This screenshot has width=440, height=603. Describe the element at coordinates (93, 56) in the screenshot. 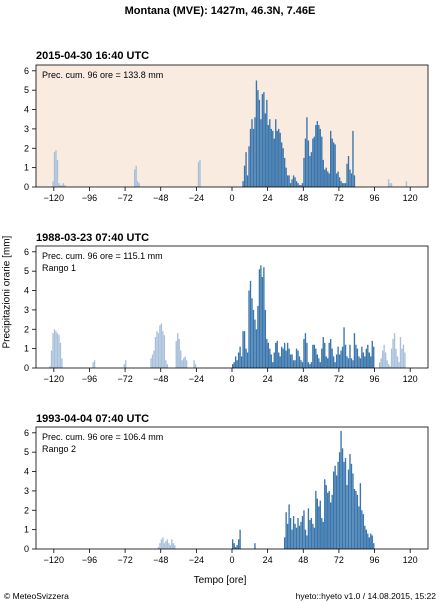

I see `panel-title-1: 2015-04-30 16:40 UTC` at that location.